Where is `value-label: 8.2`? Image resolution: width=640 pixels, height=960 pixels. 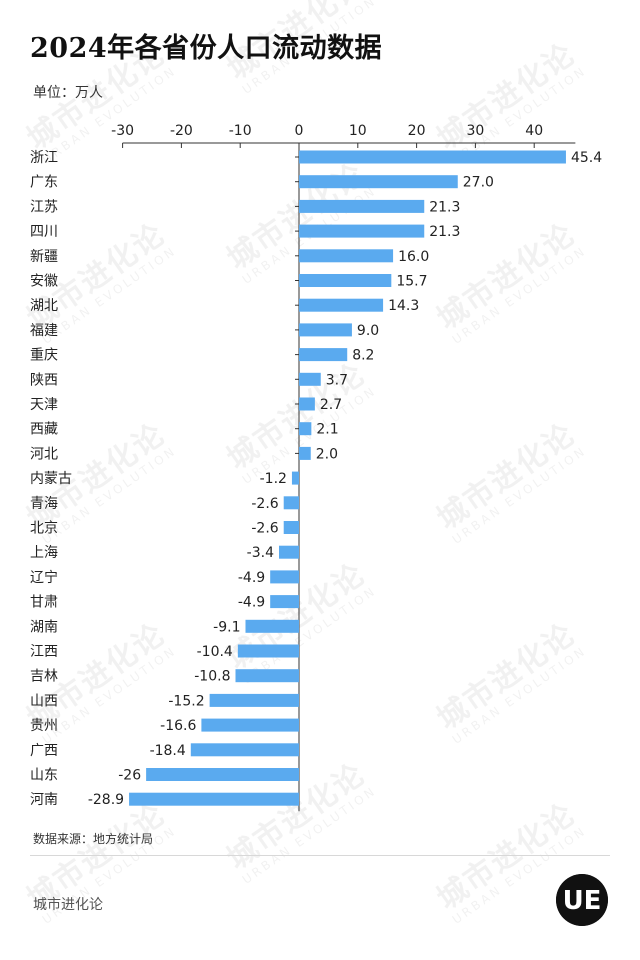 value-label: 8.2 is located at coordinates (363, 356).